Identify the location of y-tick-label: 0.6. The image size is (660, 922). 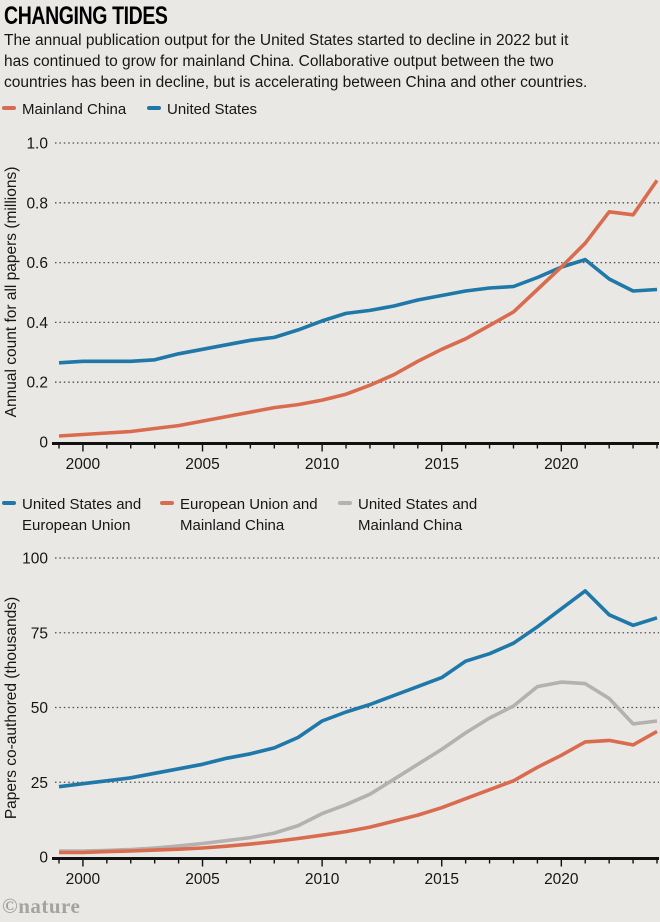
(37, 263).